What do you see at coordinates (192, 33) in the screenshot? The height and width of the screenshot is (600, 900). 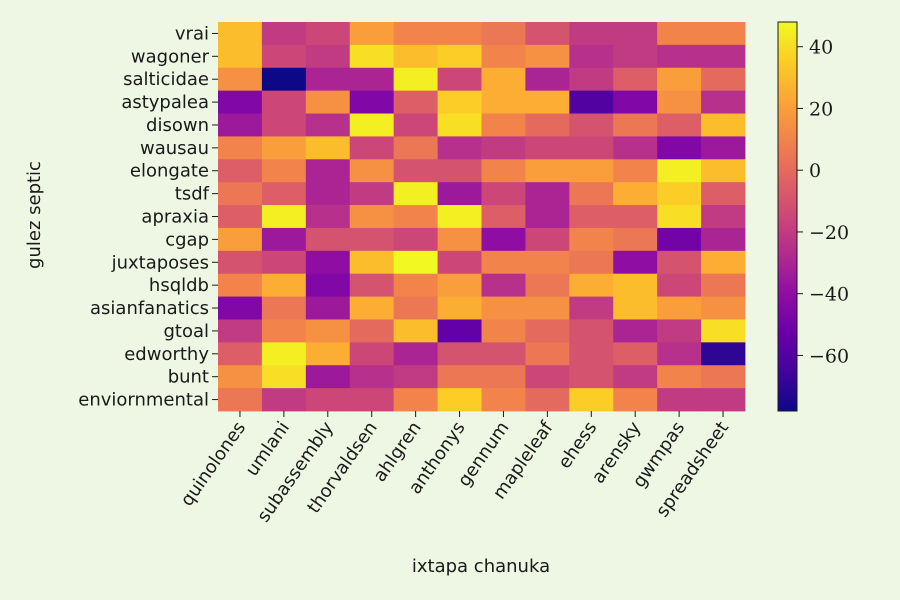 I see `y-tick-label: vrai` at bounding box center [192, 33].